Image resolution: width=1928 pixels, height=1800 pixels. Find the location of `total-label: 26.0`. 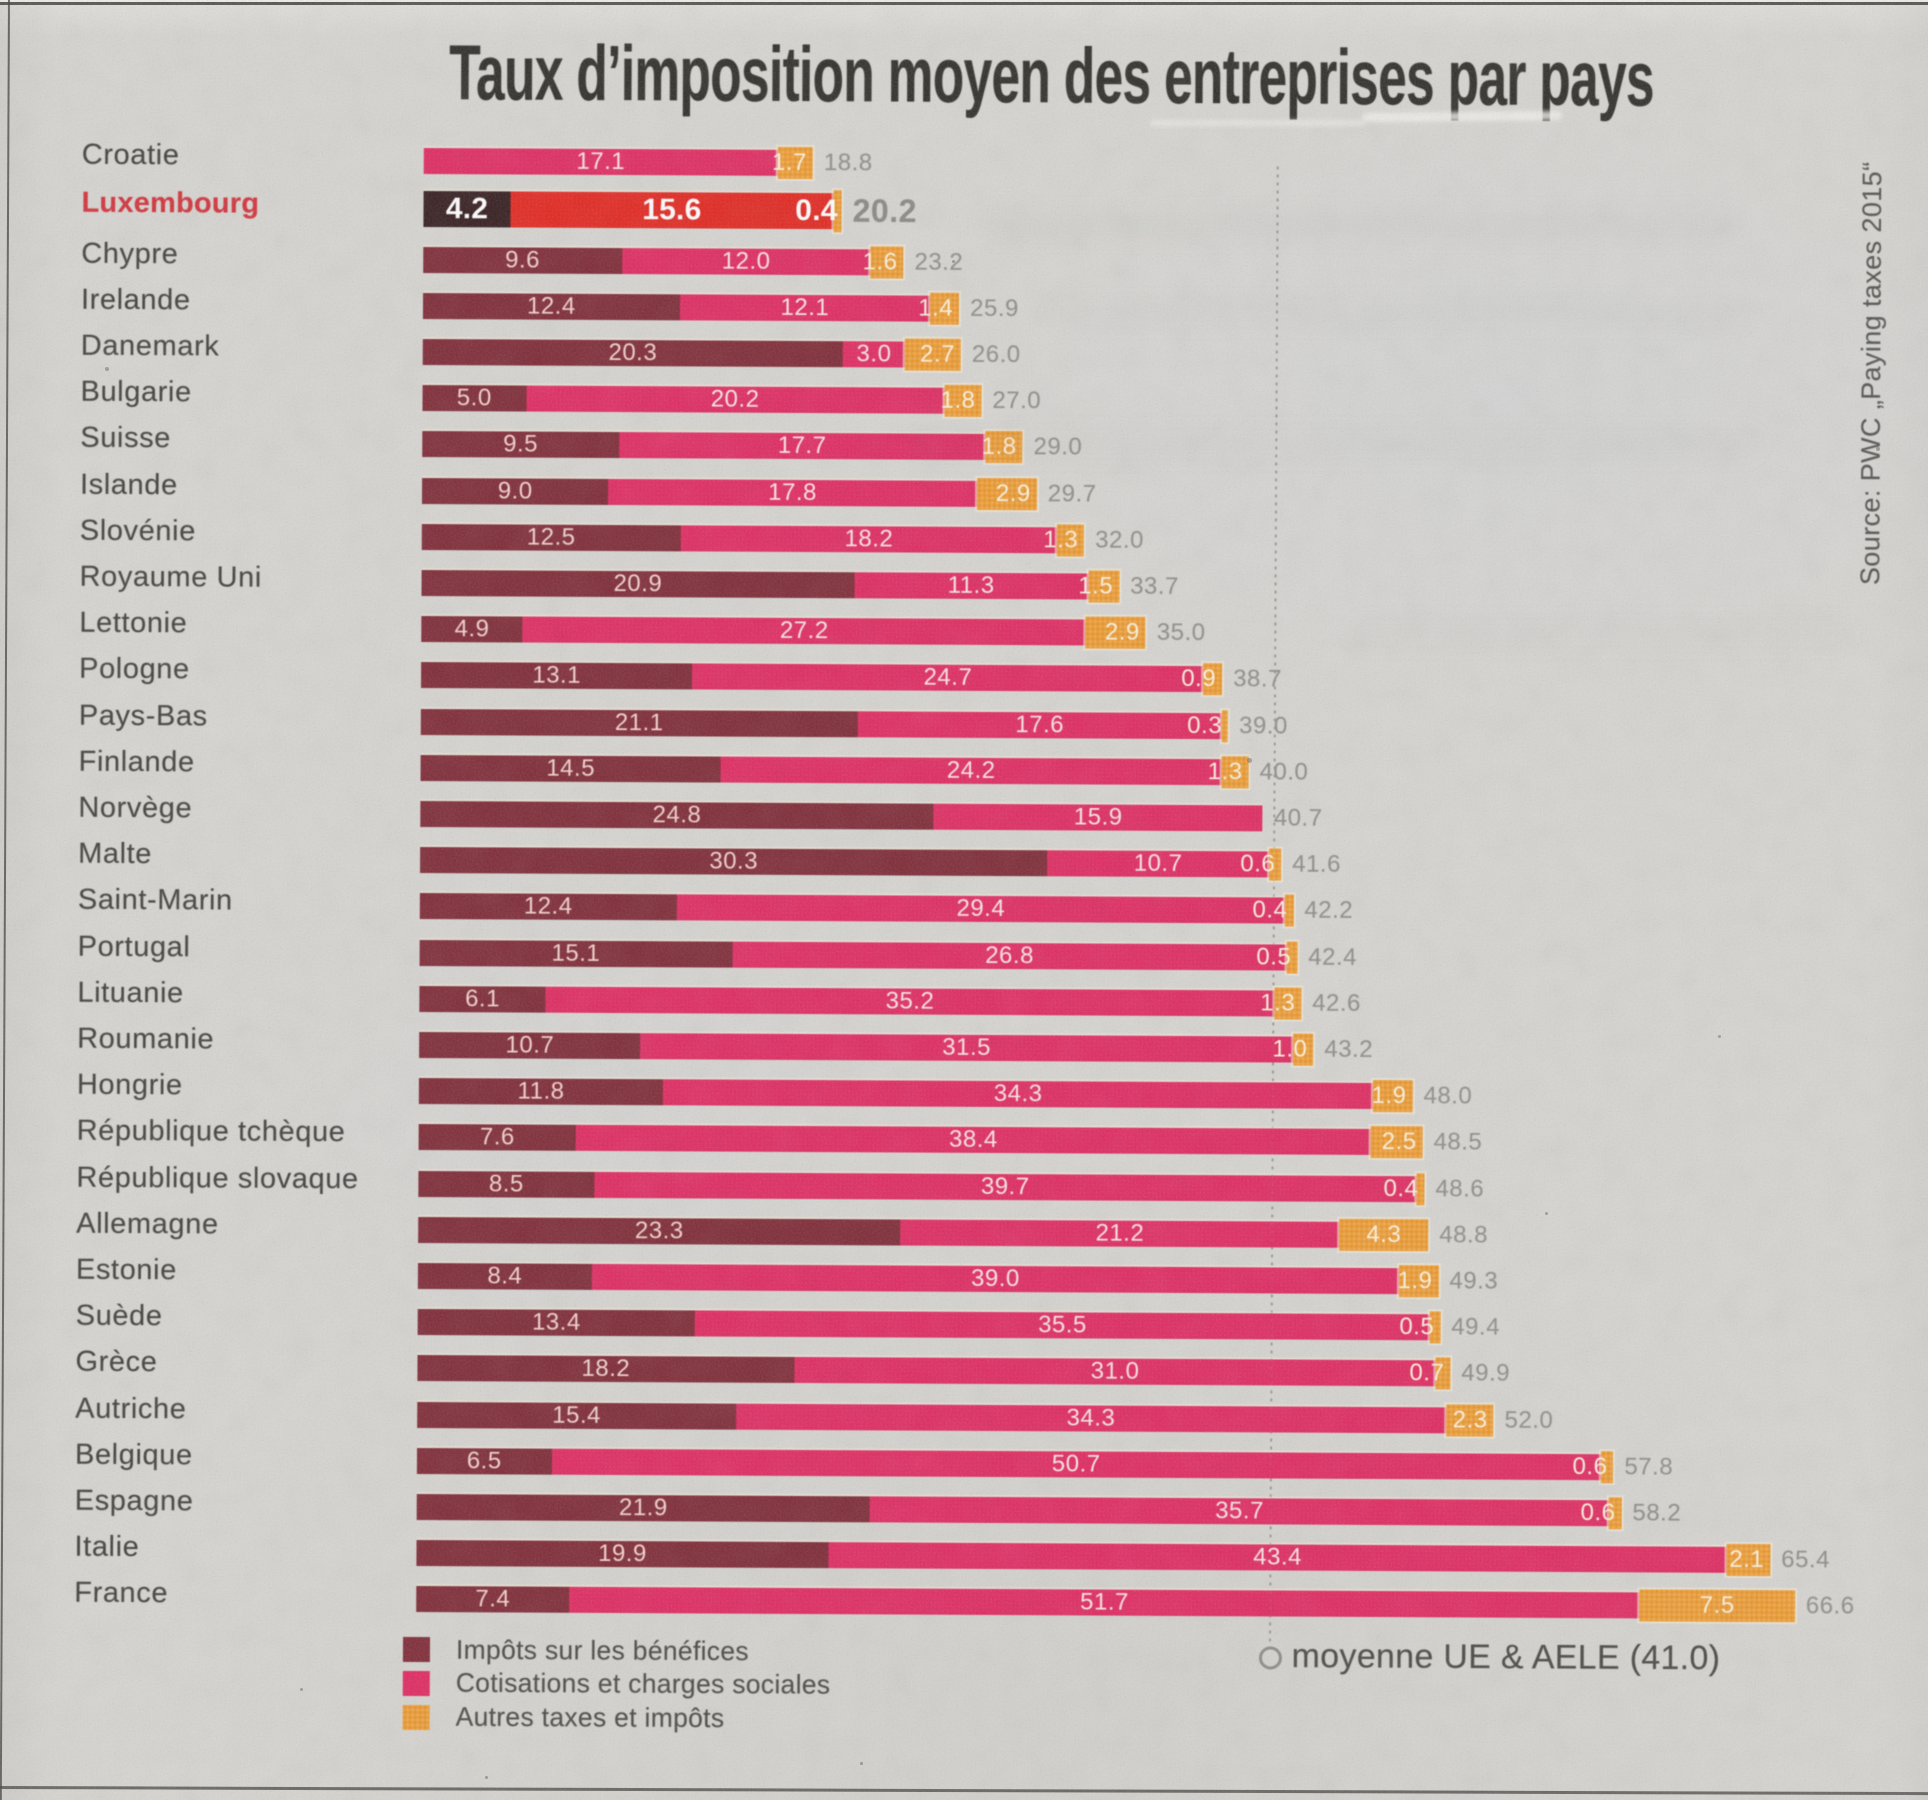

total-label: 26.0 is located at coordinates (996, 354).